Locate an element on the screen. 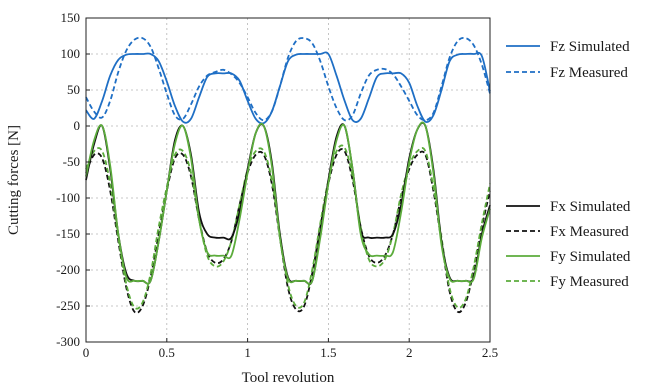 Image resolution: width=664 pixels, height=385 pixels. legend-label-fx-measured: Fx Measured is located at coordinates (589, 232).